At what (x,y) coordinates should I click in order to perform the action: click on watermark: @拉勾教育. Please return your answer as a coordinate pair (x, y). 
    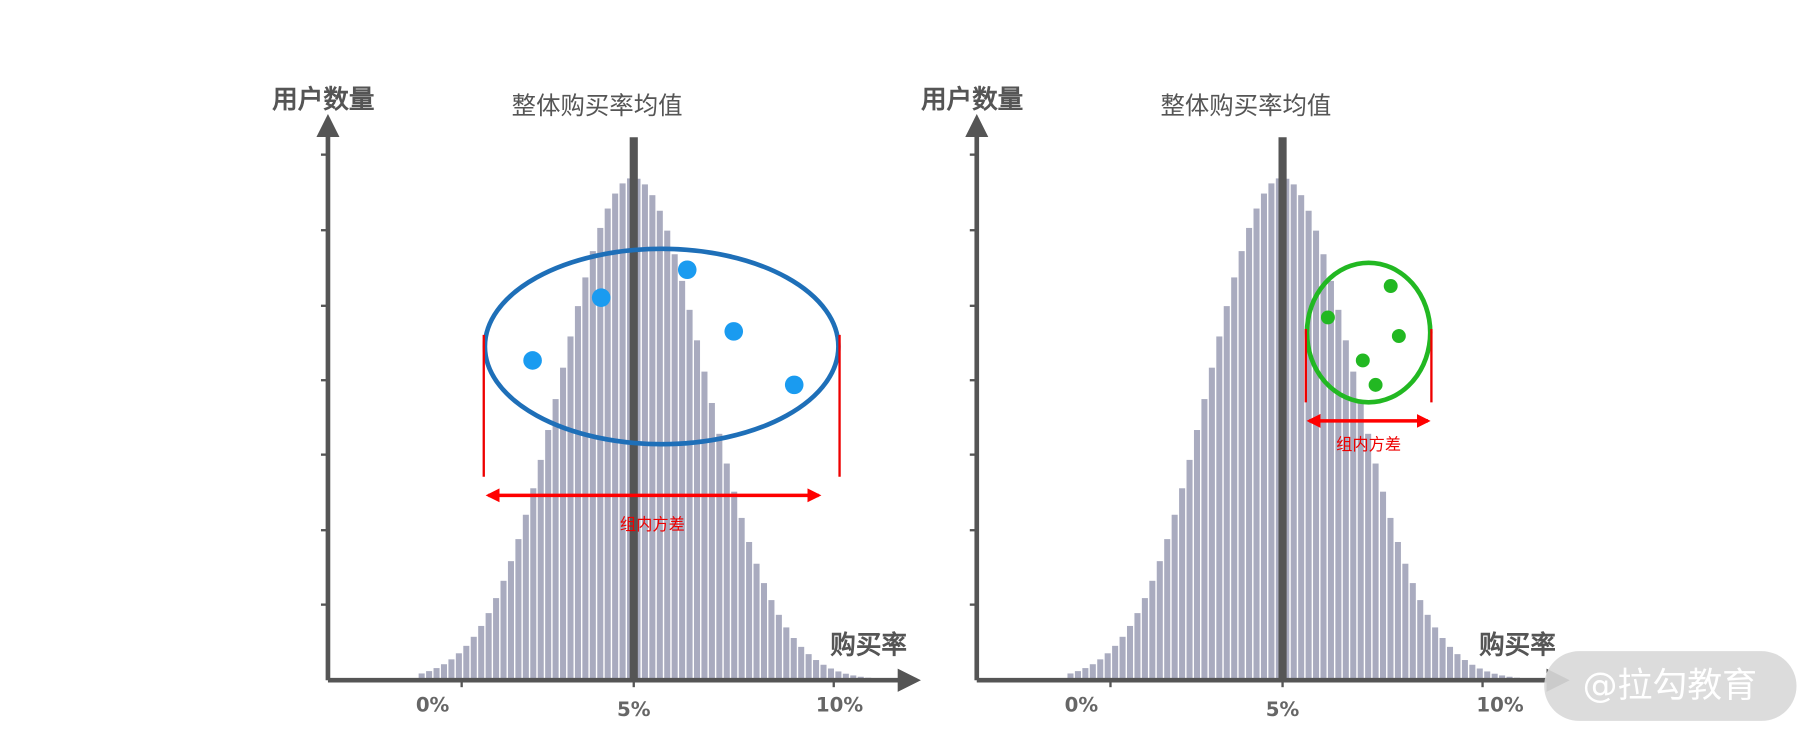
    Looking at the image, I should click on (1670, 686).